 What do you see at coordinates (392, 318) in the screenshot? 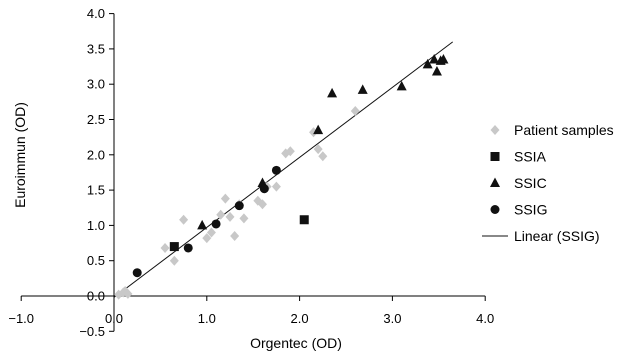
I see `x-tick-label: 3.0` at bounding box center [392, 318].